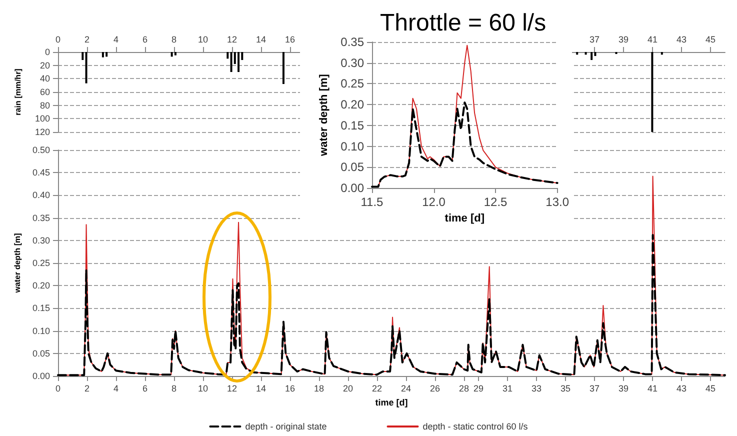 The height and width of the screenshot is (436, 737). I want to click on x-tick-label: 24, so click(406, 389).